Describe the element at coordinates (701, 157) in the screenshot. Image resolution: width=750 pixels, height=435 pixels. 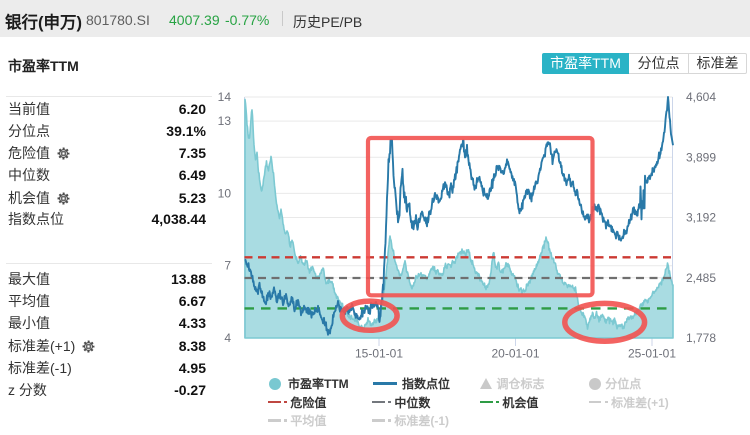
I see `svg-text: 3,899` at that location.